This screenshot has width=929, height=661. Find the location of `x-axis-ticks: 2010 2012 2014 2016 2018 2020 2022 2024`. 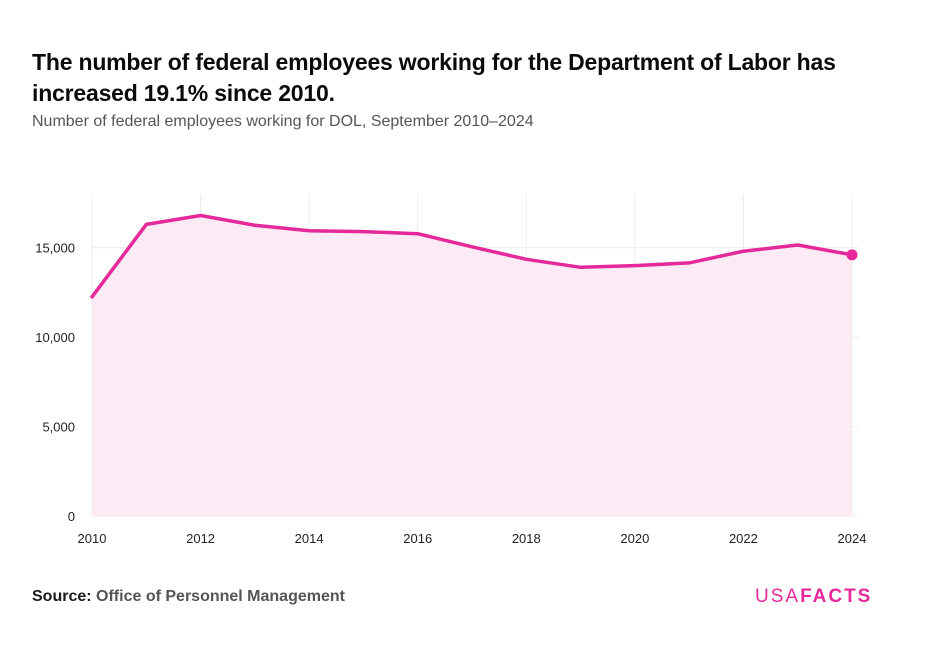

x-axis-ticks: 2010 2012 2014 2016 2018 2020 2022 2024 is located at coordinates (472, 538).